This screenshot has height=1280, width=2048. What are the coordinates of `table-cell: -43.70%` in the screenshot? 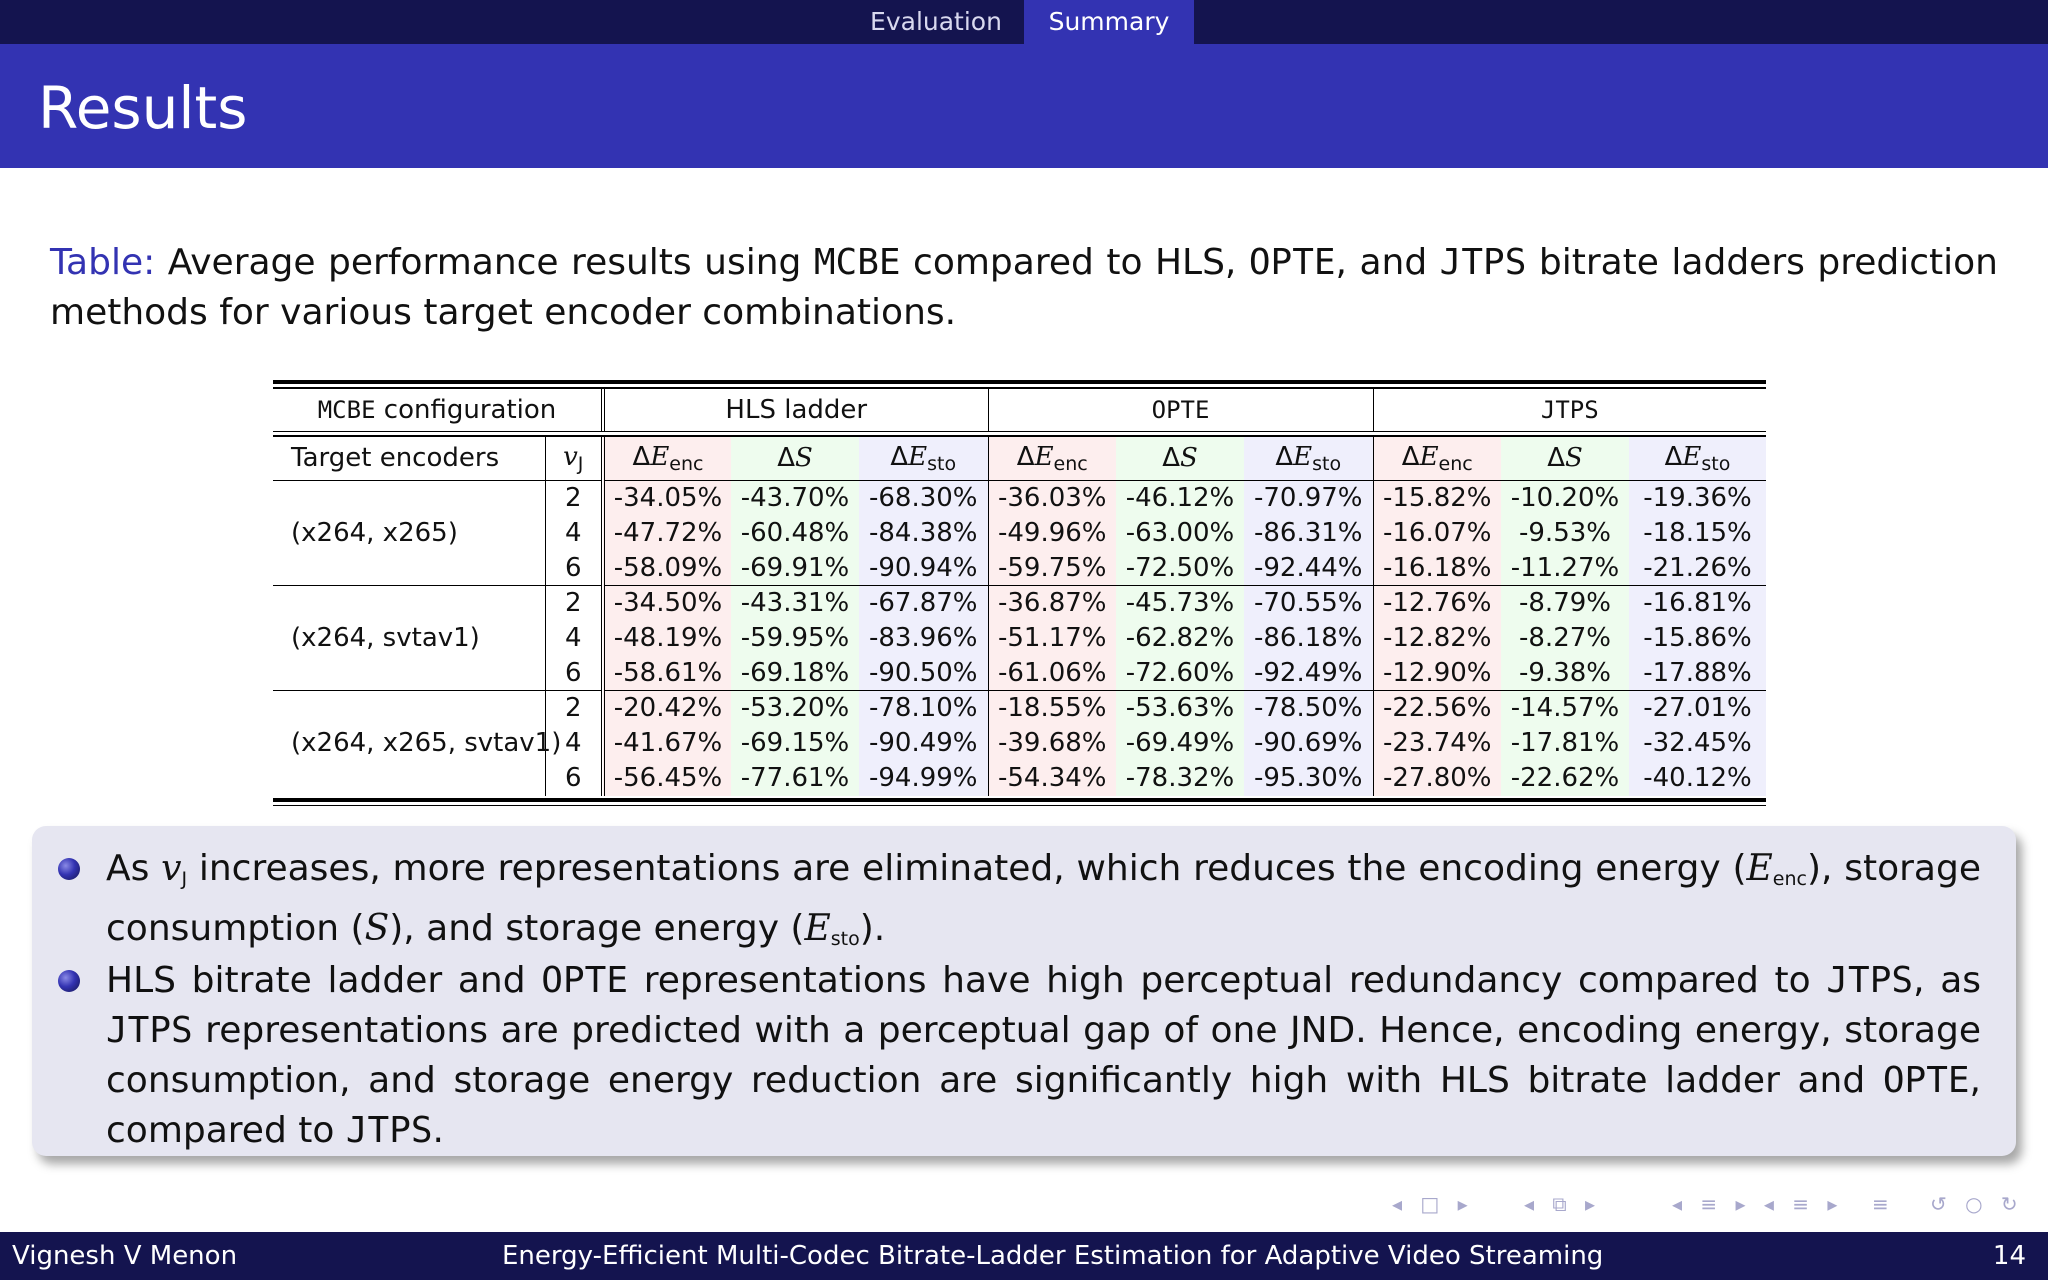 It's located at (795, 498).